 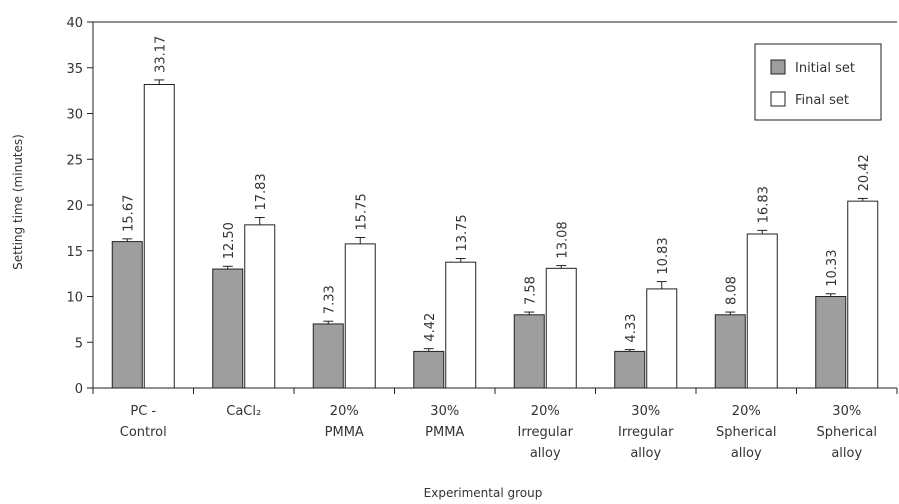 What do you see at coordinates (825, 68) in the screenshot?
I see `legend-label: Initial set` at bounding box center [825, 68].